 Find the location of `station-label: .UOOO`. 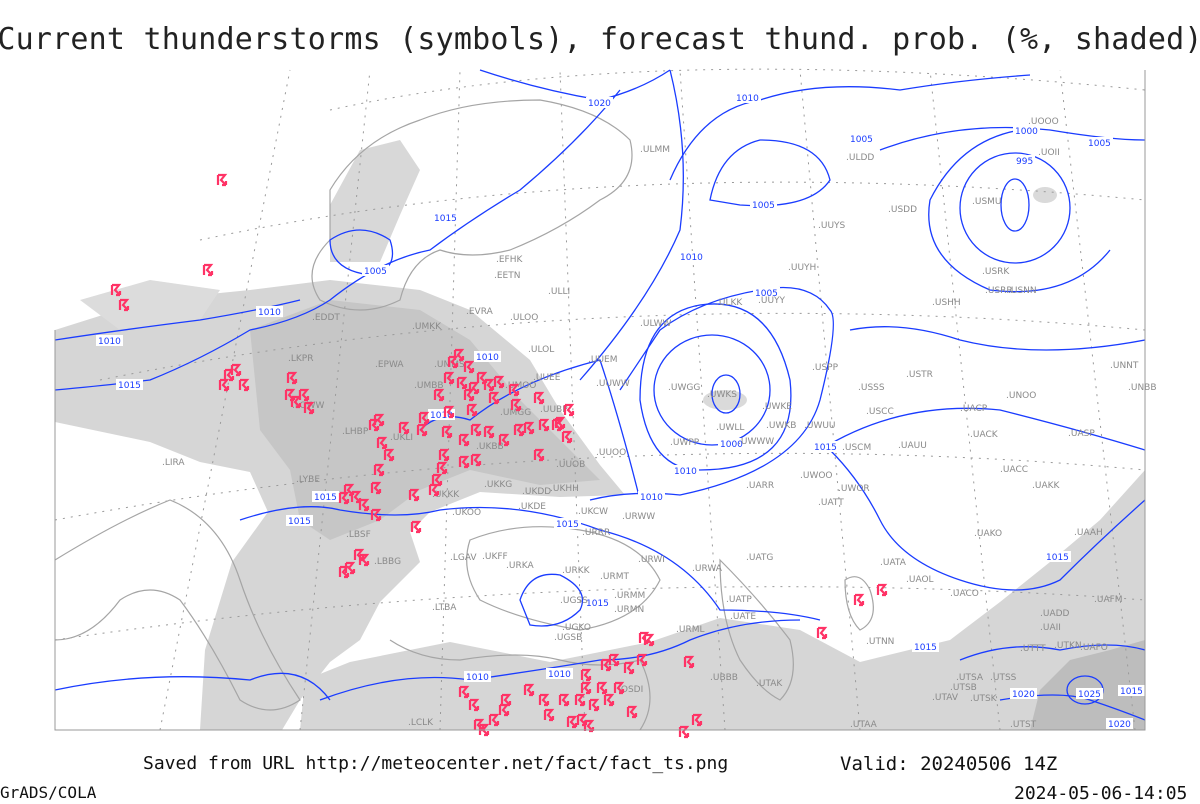

station-label: .UOOO is located at coordinates (1043, 122).